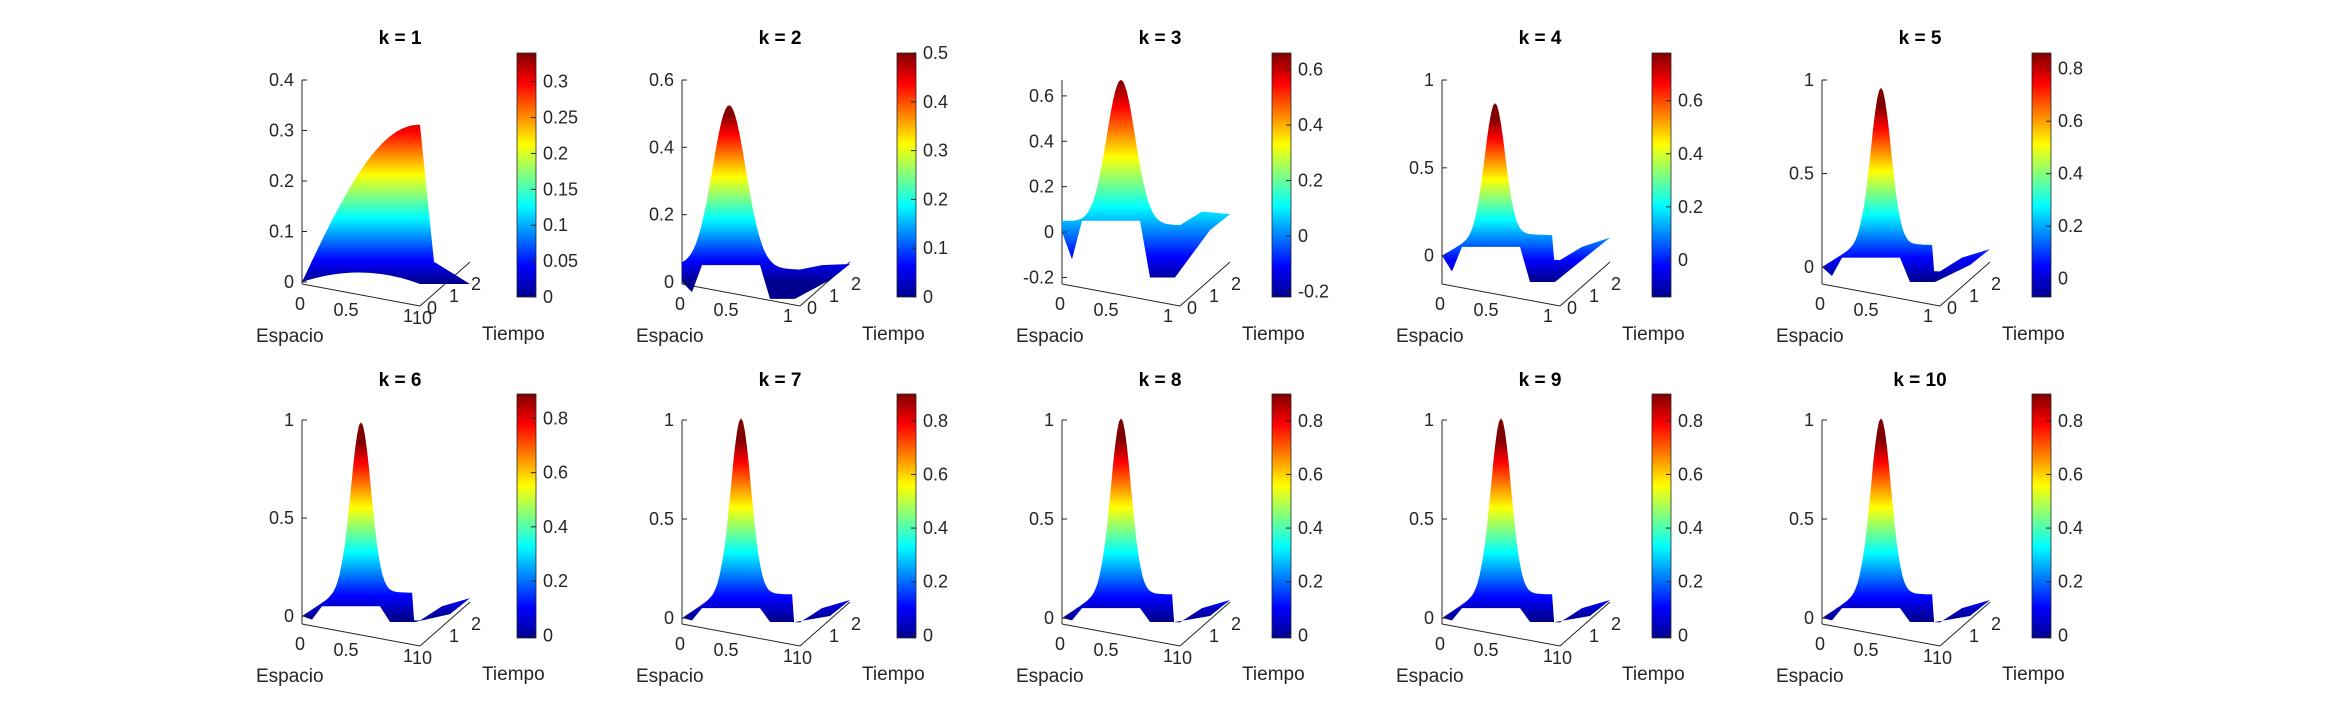  Describe the element at coordinates (560, 189) in the screenshot. I see `colorbar-tick-label: 0.15` at that location.